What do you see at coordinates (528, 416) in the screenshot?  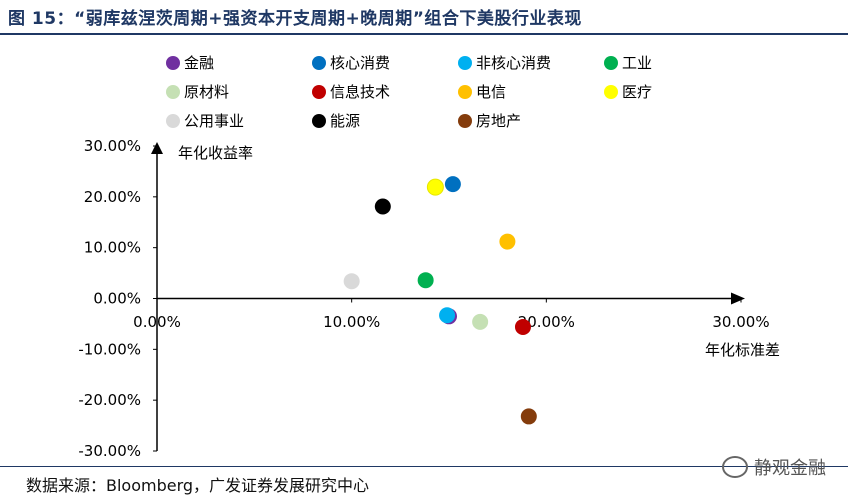 I see `data-point-房地产` at bounding box center [528, 416].